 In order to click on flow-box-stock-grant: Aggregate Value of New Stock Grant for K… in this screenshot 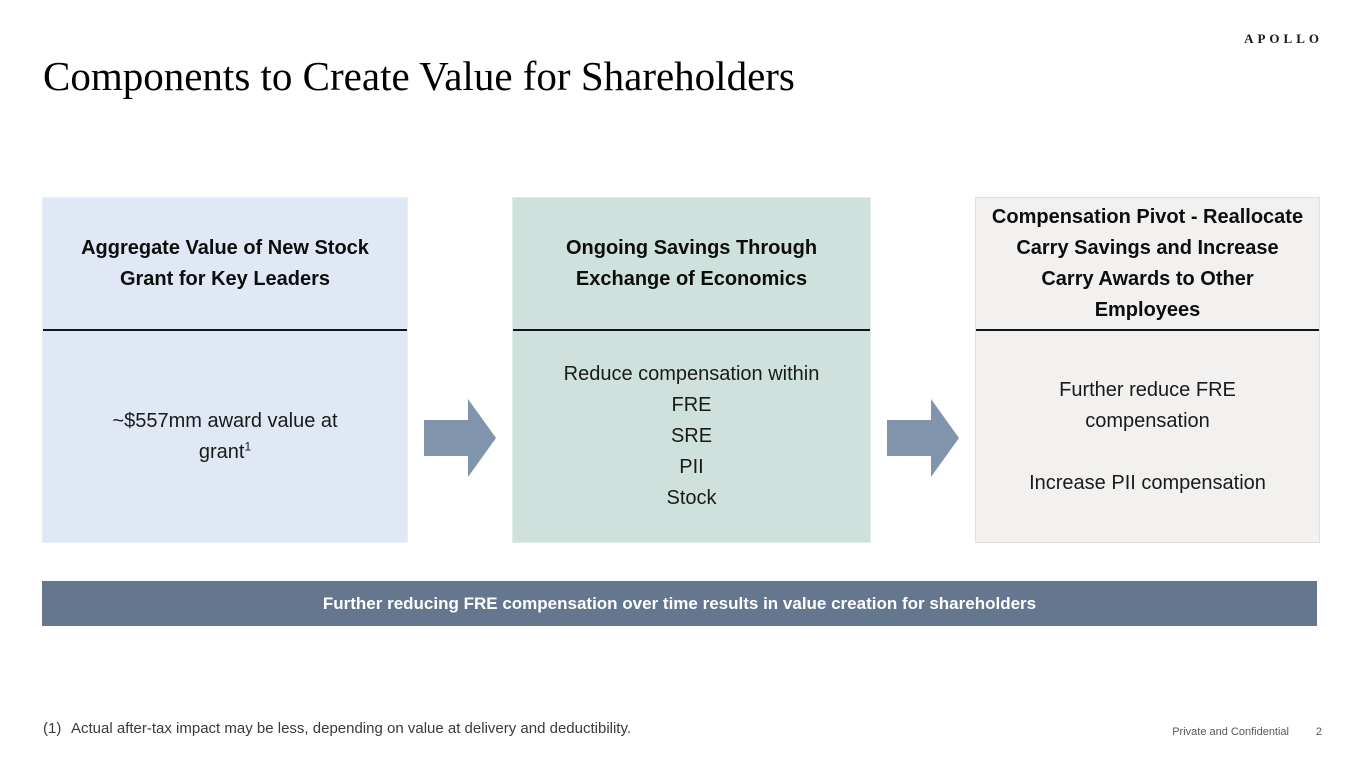, I will do `click(225, 370)`.